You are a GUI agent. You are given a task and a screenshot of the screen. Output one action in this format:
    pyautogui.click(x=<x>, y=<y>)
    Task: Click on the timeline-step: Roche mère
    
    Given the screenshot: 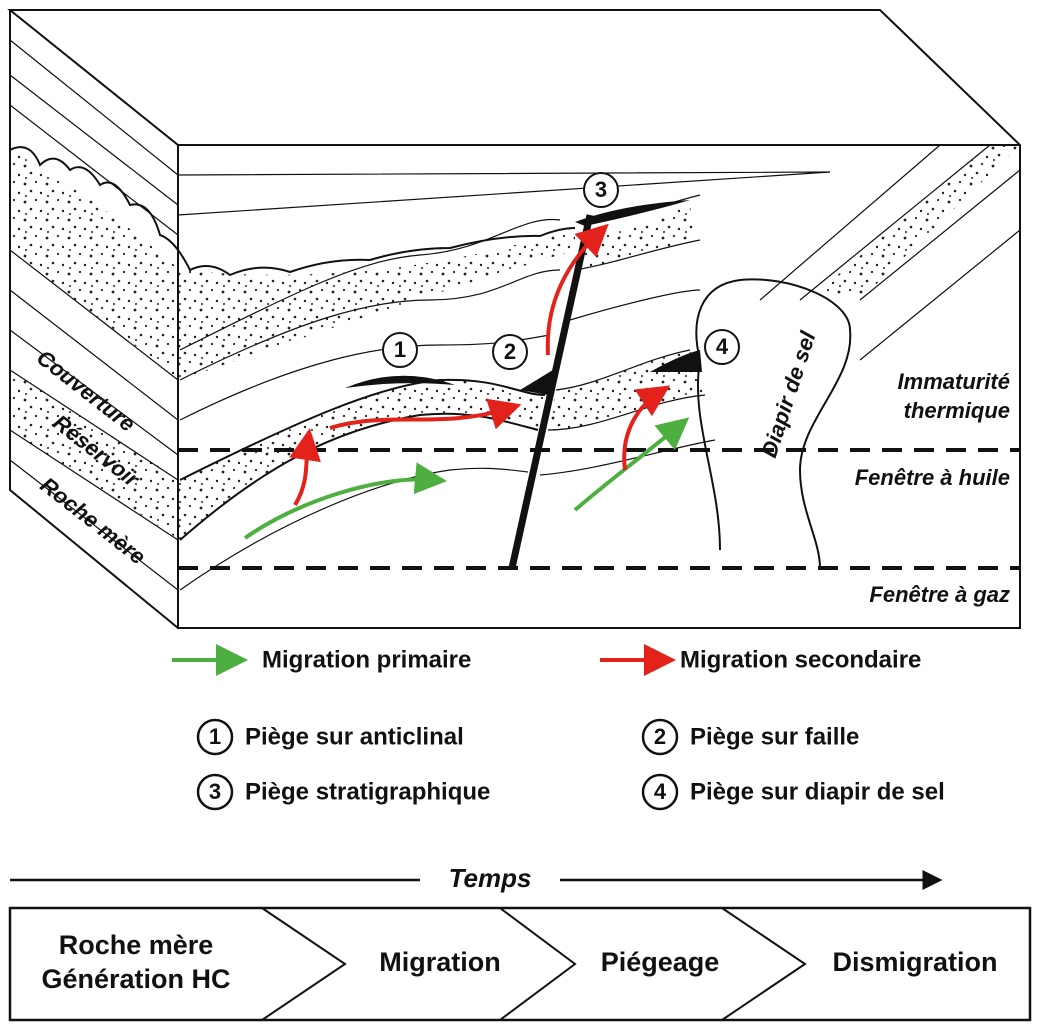 What is the action you would take?
    pyautogui.click(x=136, y=945)
    